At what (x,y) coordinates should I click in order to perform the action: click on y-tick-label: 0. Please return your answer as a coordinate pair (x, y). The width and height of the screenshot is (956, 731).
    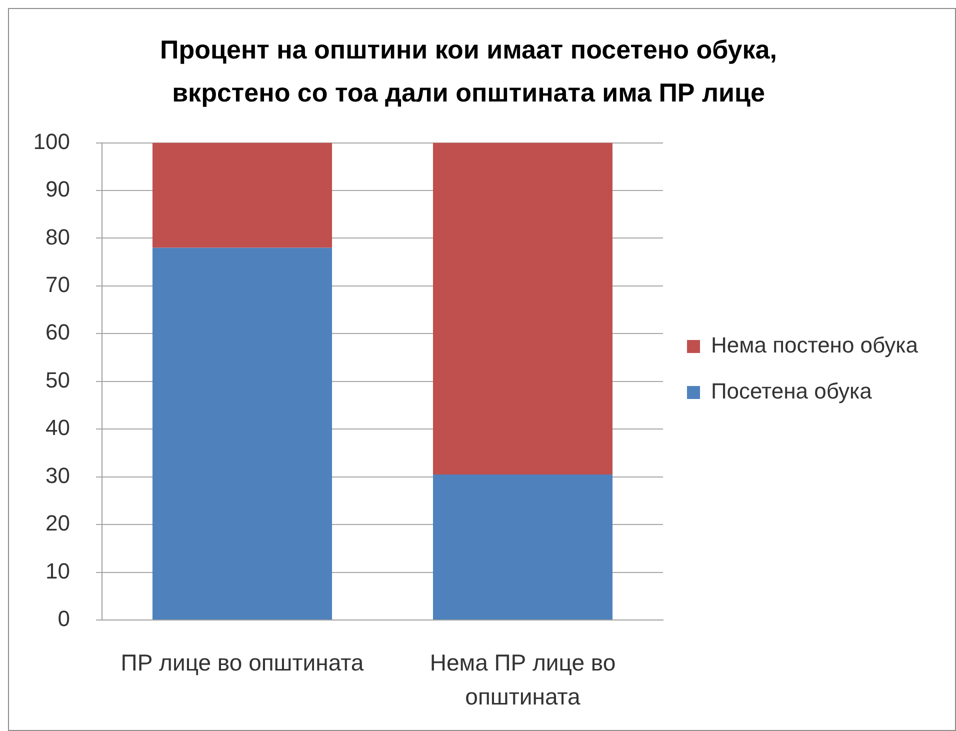
    Looking at the image, I should click on (64, 619).